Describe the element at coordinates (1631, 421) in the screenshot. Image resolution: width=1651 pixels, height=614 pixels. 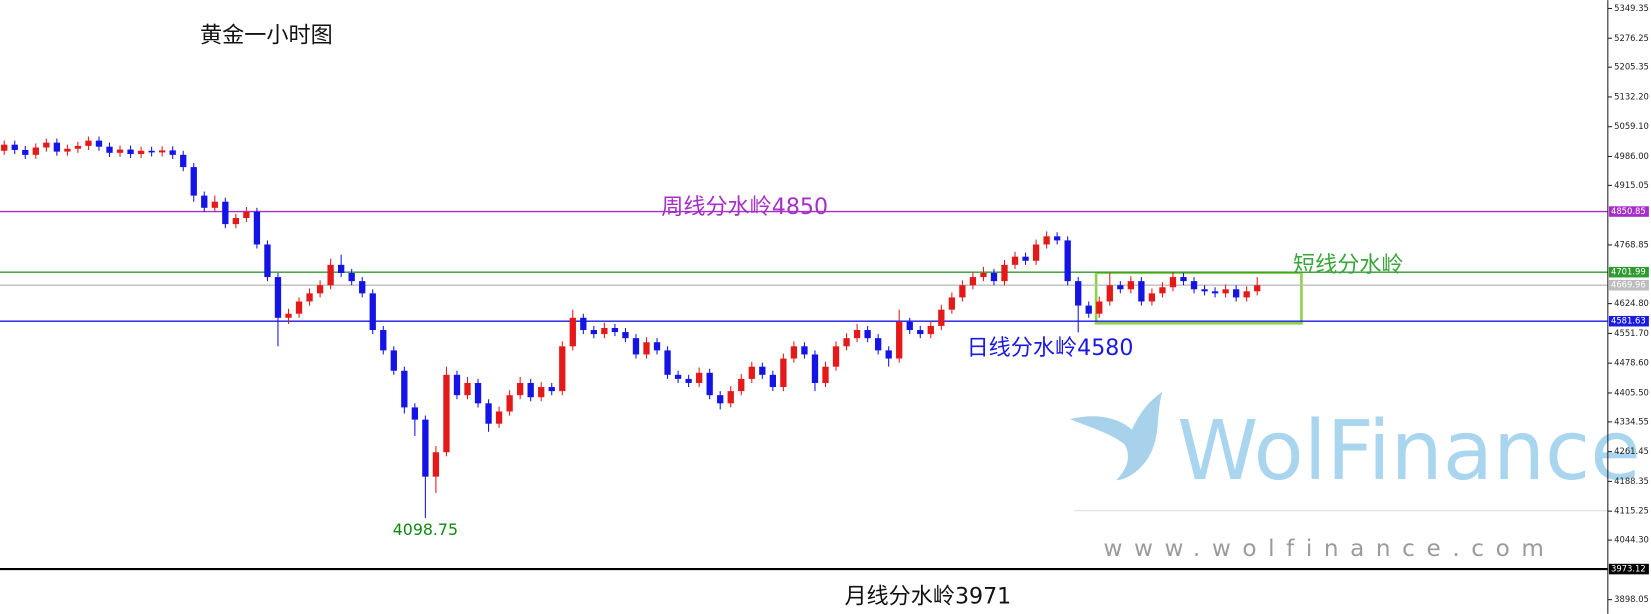
I see `y-tick-label: 4334.55` at that location.